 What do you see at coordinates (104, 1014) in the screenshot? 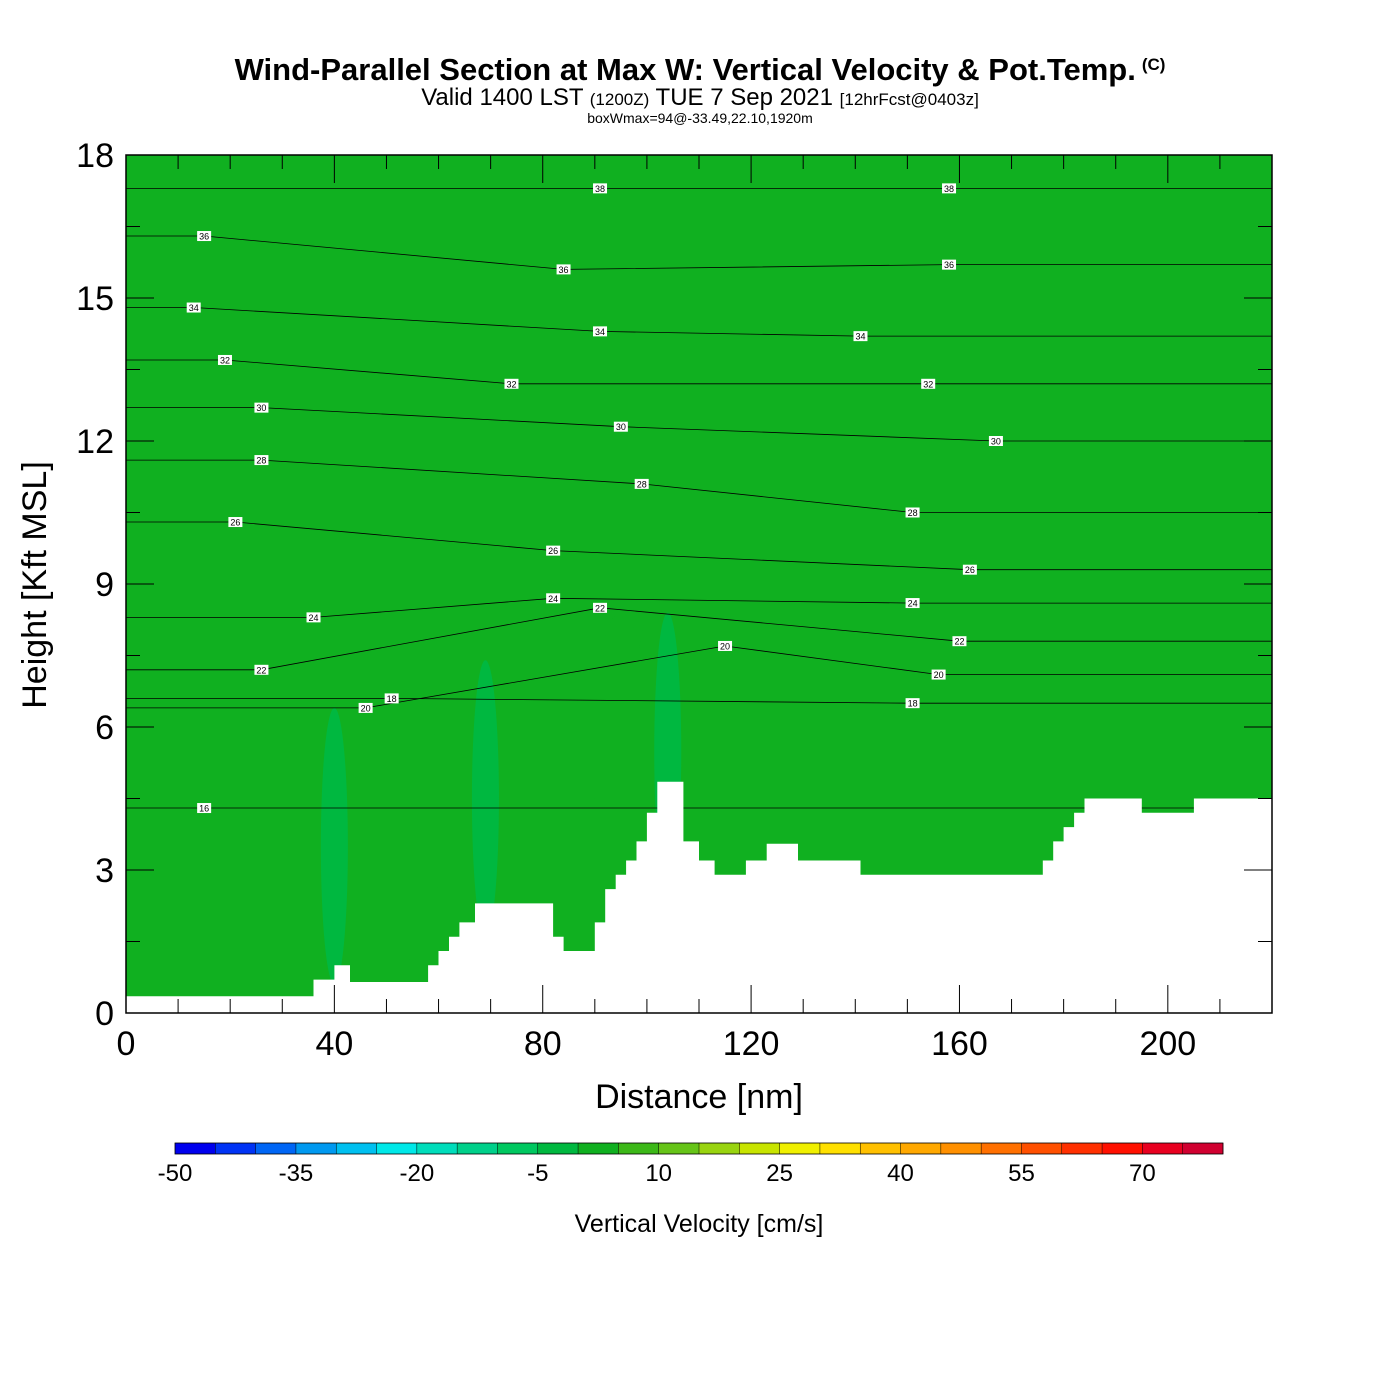
I see `y-tick-label: 0` at bounding box center [104, 1014].